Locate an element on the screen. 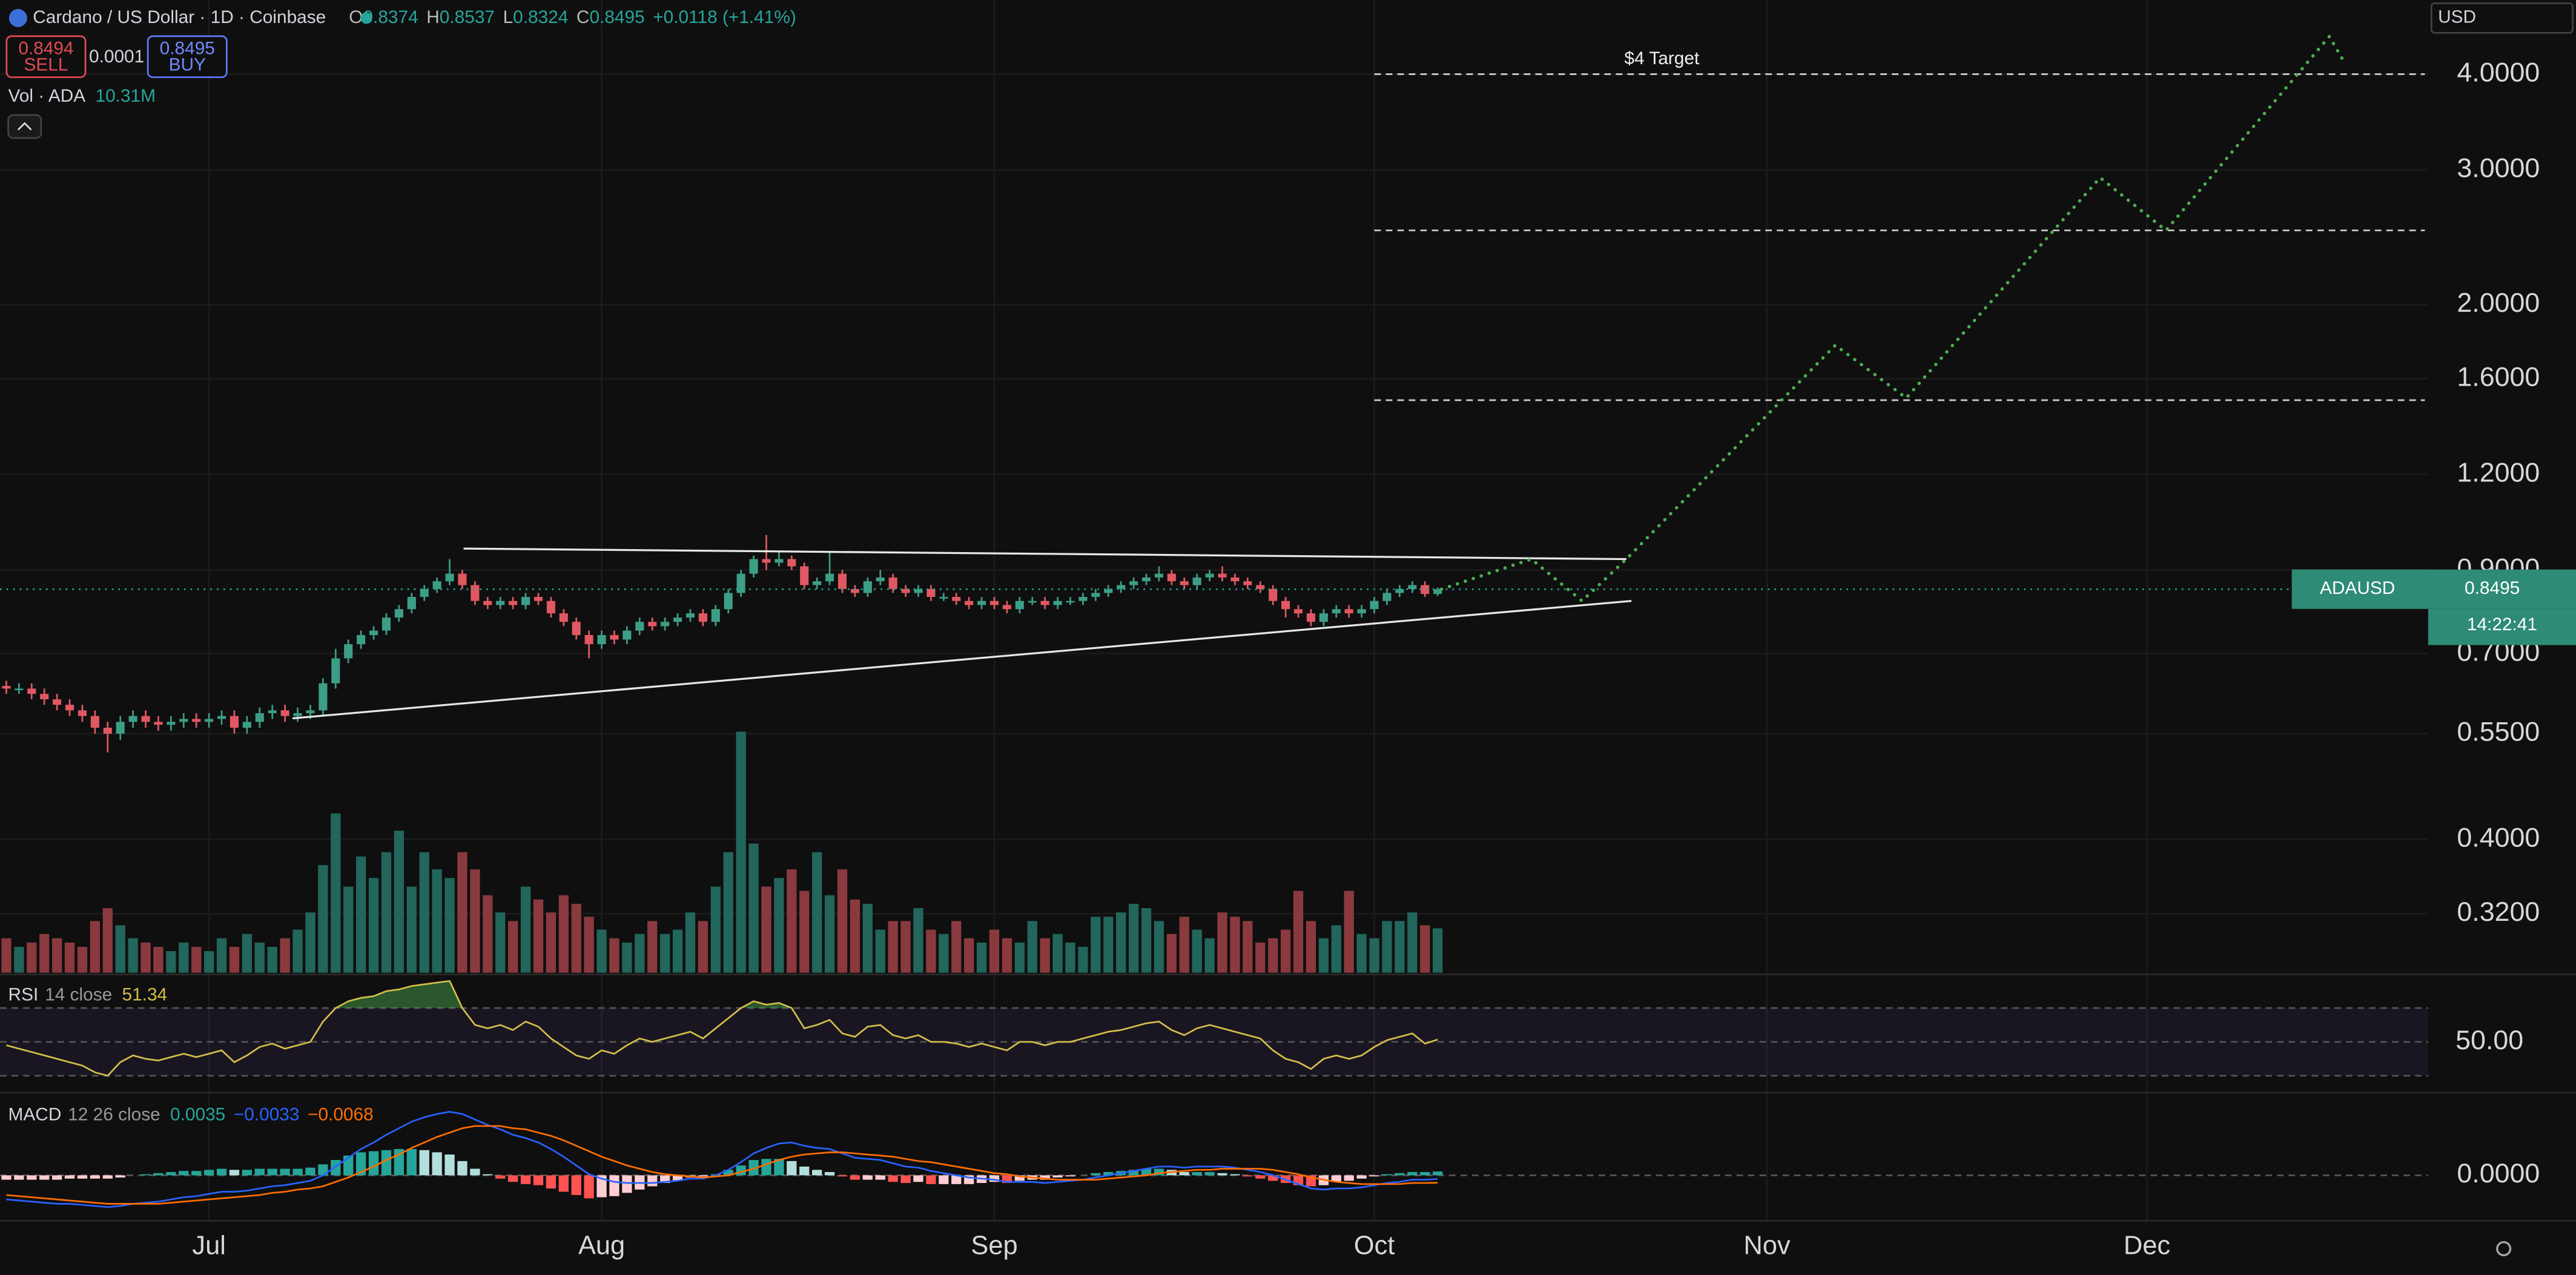 The image size is (2576, 1275). settings-icon is located at coordinates (2504, 1249).